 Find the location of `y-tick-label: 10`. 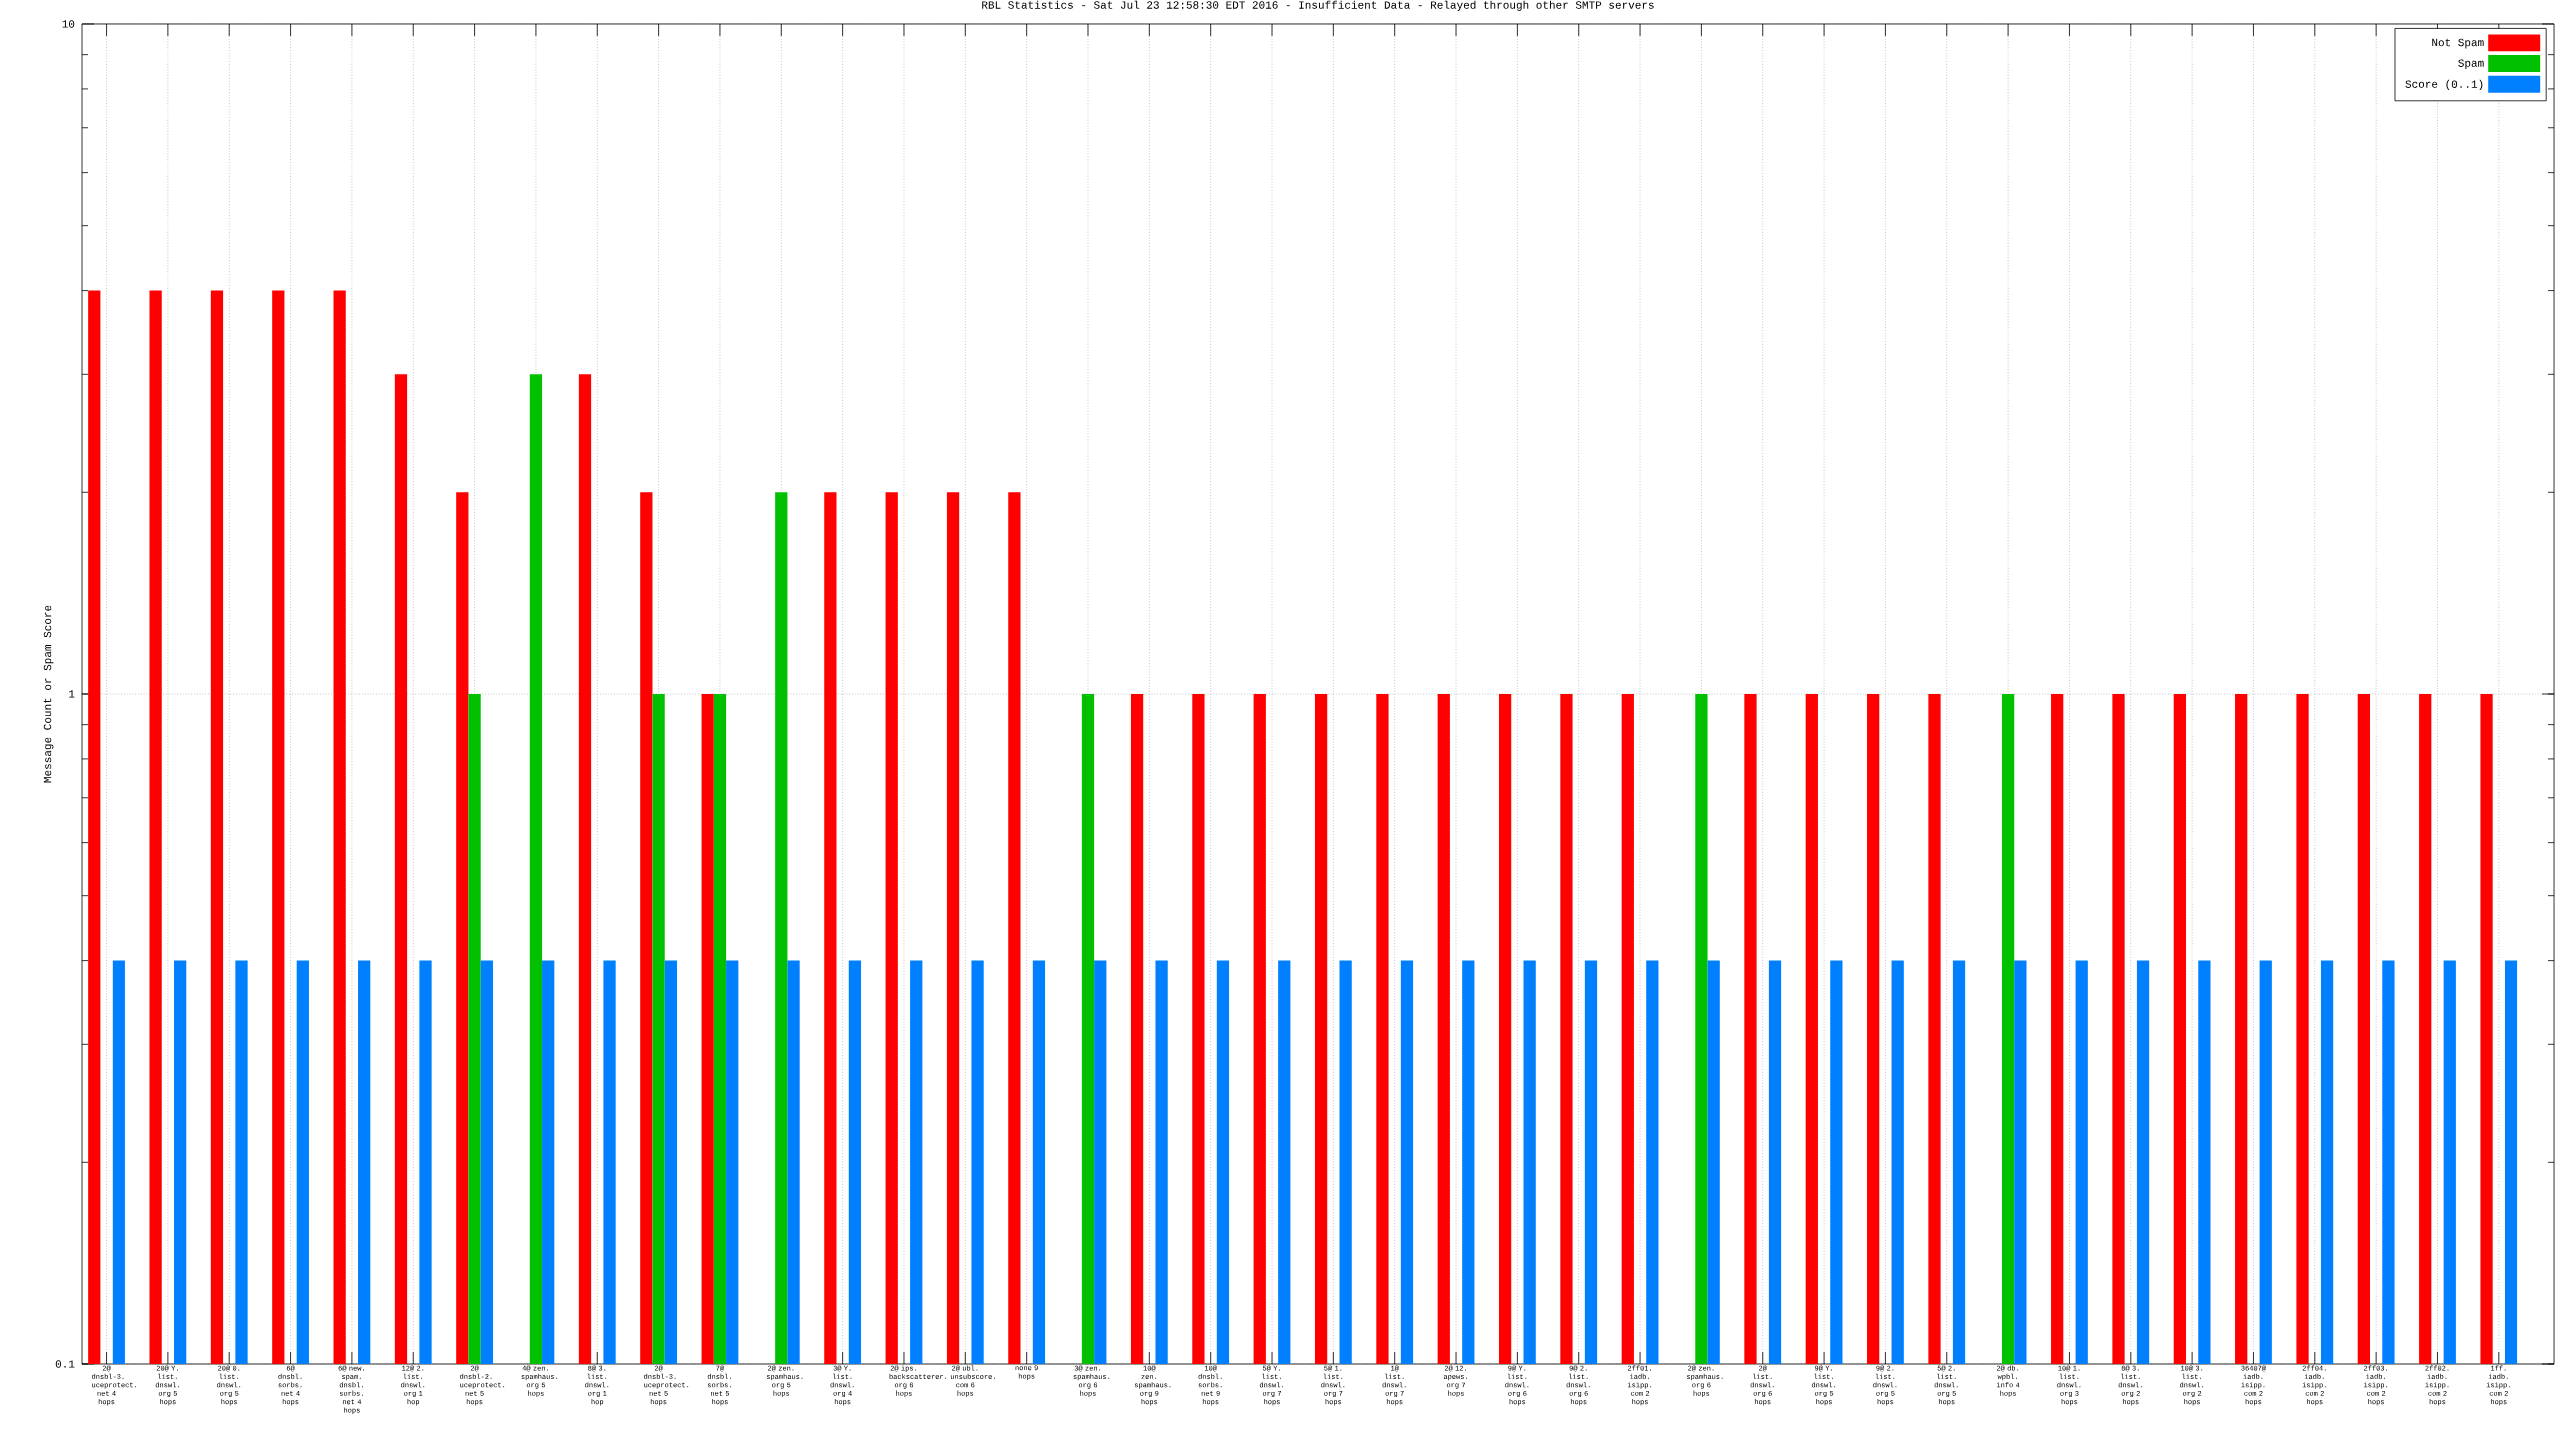

y-tick-label: 10 is located at coordinates (68, 24).